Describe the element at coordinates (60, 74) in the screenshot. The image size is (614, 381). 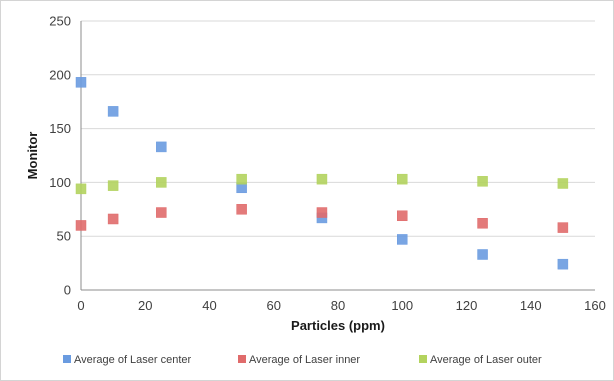
I see `y-tick-label: 200` at that location.